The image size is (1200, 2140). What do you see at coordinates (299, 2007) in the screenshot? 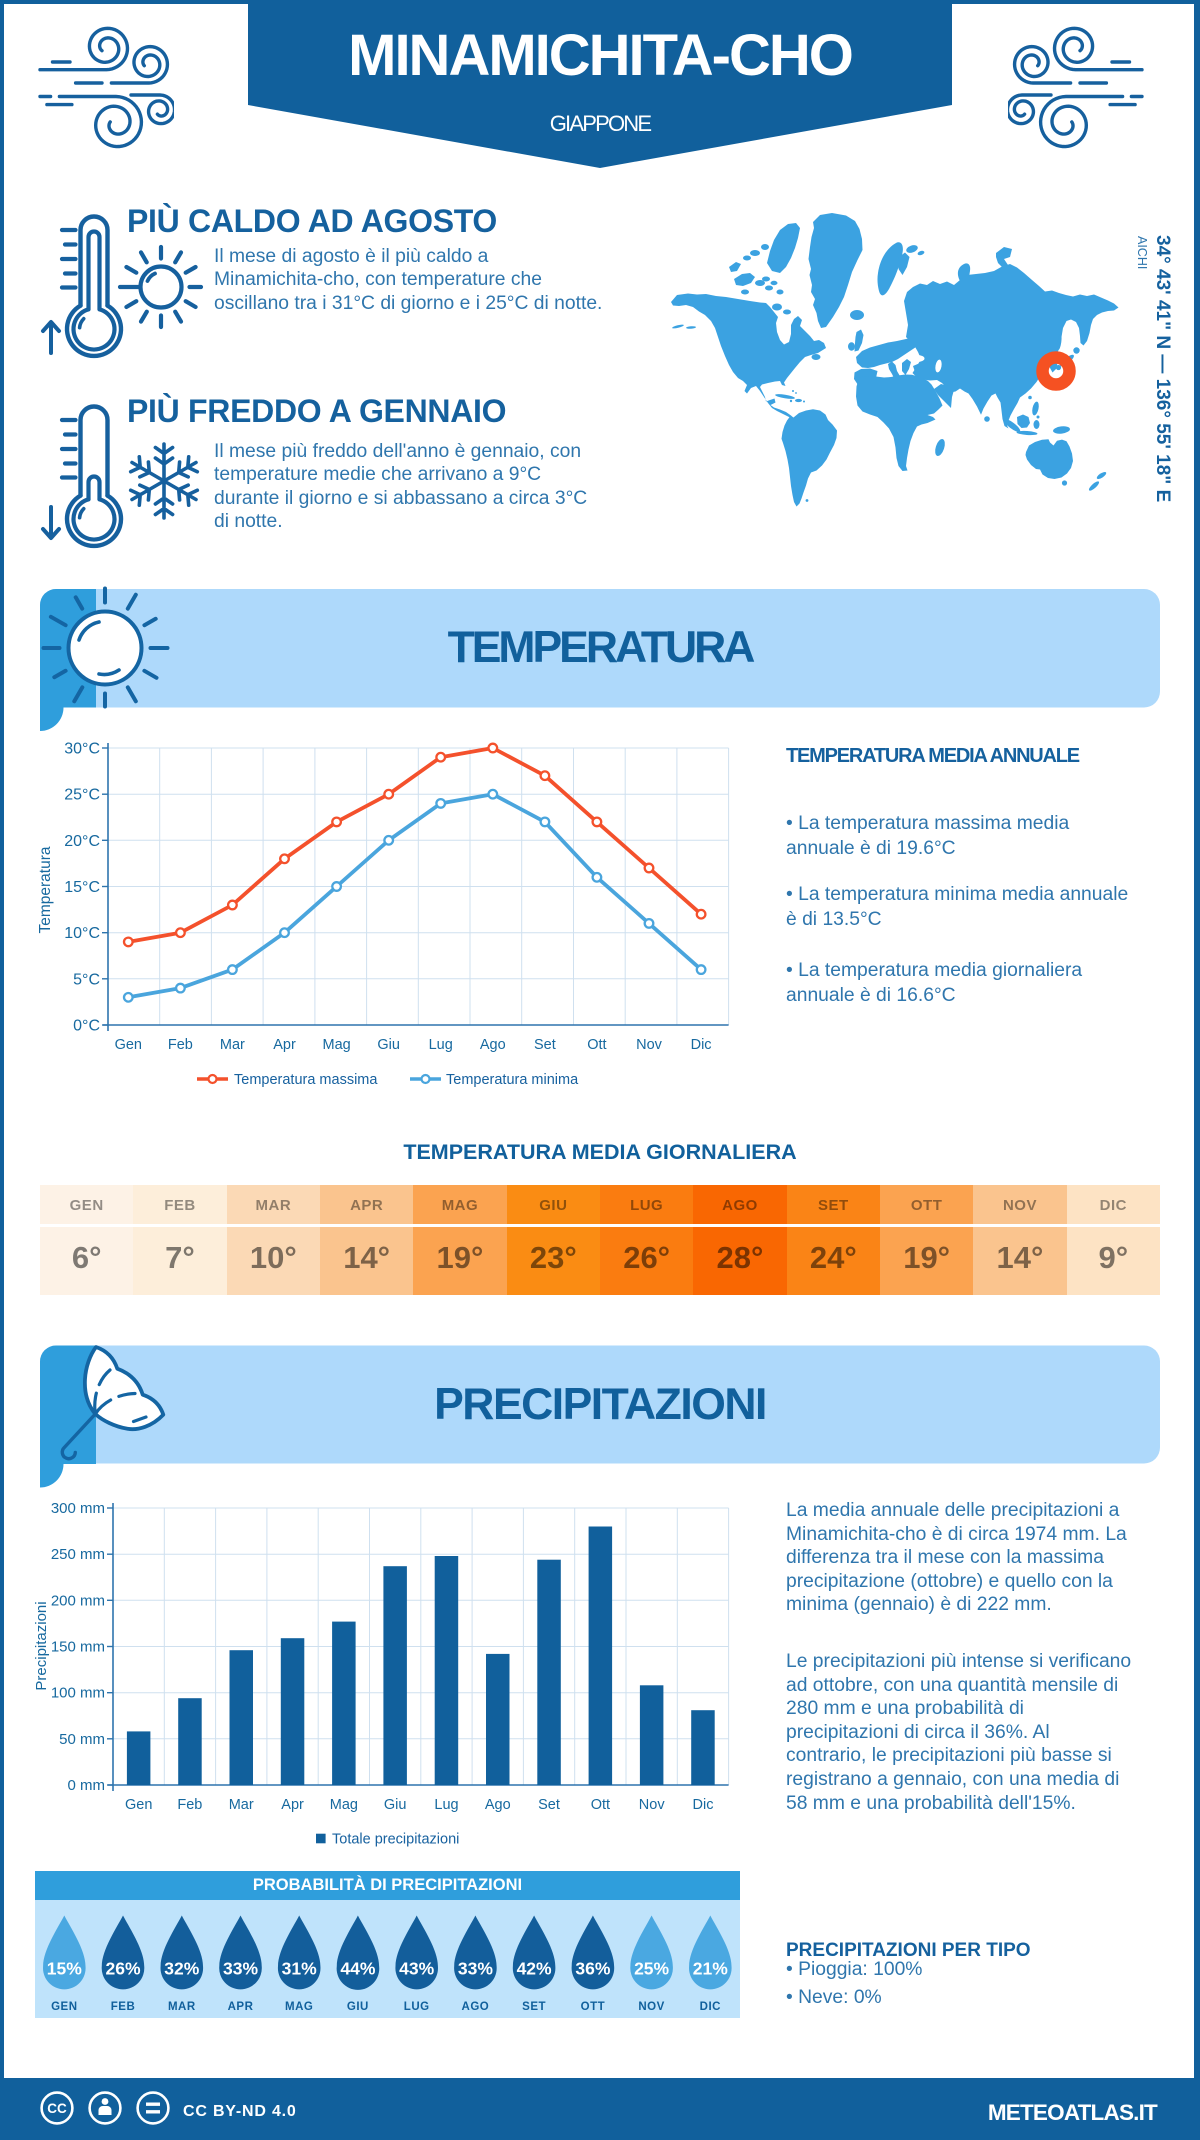
I see `svg-text: MAG` at bounding box center [299, 2007].